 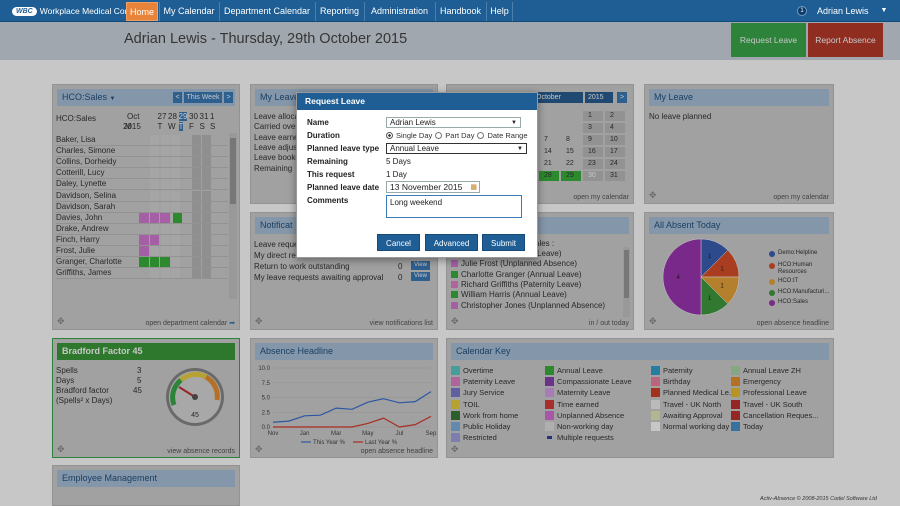 What do you see at coordinates (558, 97) in the screenshot?
I see `month-select: October` at bounding box center [558, 97].